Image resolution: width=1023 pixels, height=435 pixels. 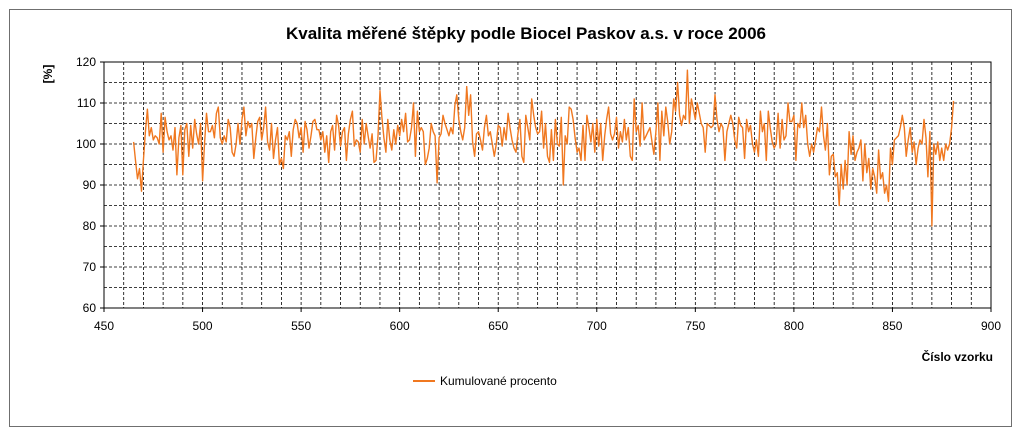 I want to click on x-tick-label: 650, so click(x=498, y=326).